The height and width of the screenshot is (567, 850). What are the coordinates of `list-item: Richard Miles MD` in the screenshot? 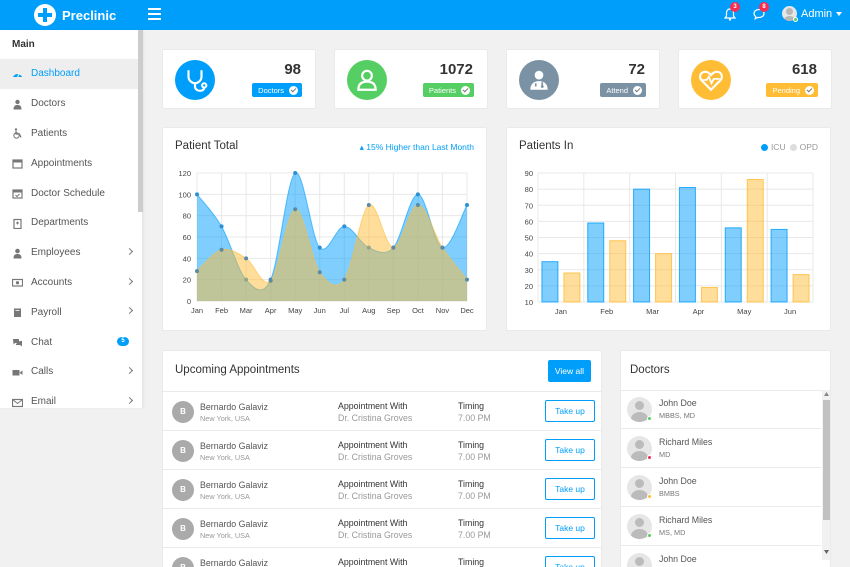 It's located at (721, 448).